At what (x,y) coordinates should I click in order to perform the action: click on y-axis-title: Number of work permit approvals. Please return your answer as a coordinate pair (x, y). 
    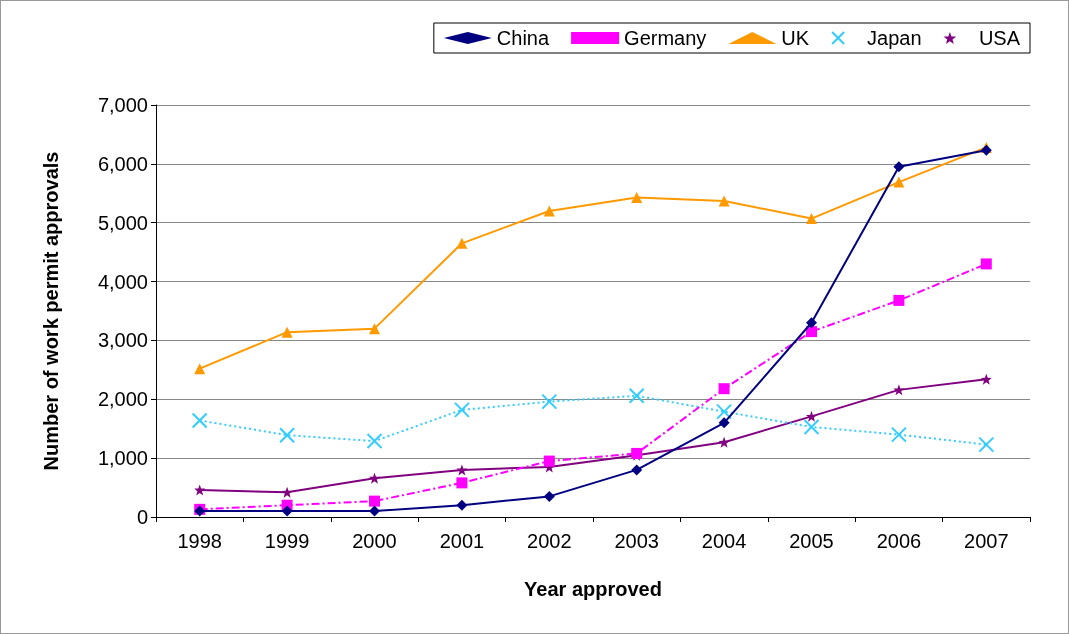
    Looking at the image, I should click on (51, 311).